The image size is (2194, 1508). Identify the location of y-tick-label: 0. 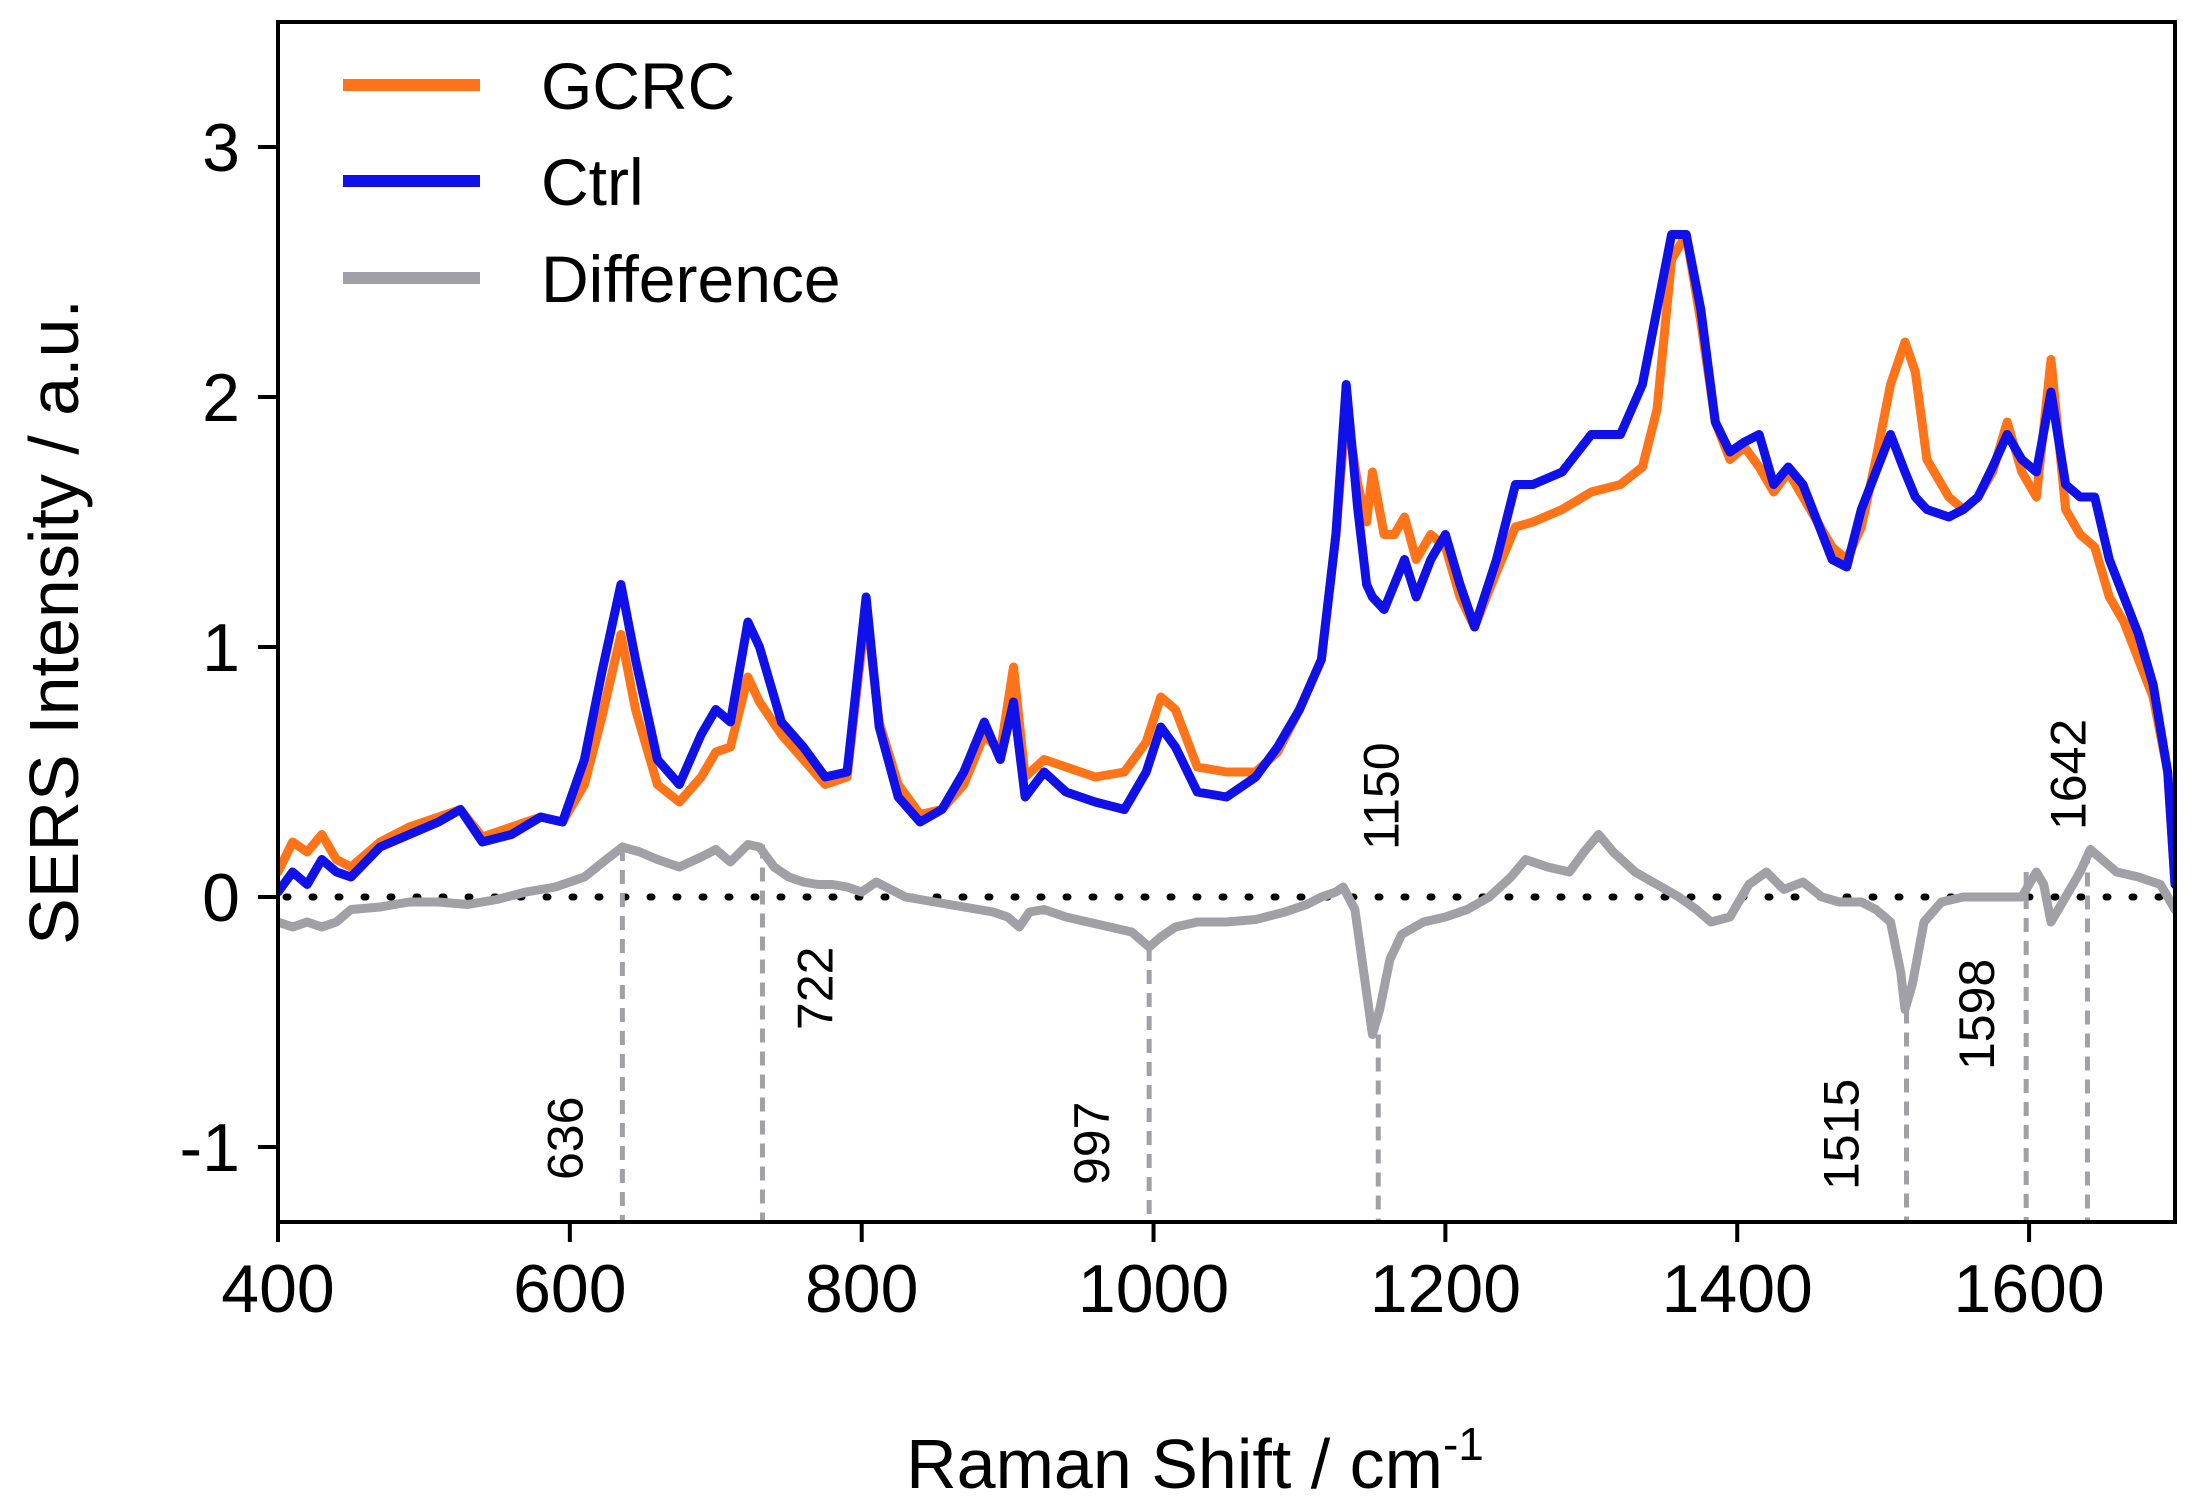
(221, 898).